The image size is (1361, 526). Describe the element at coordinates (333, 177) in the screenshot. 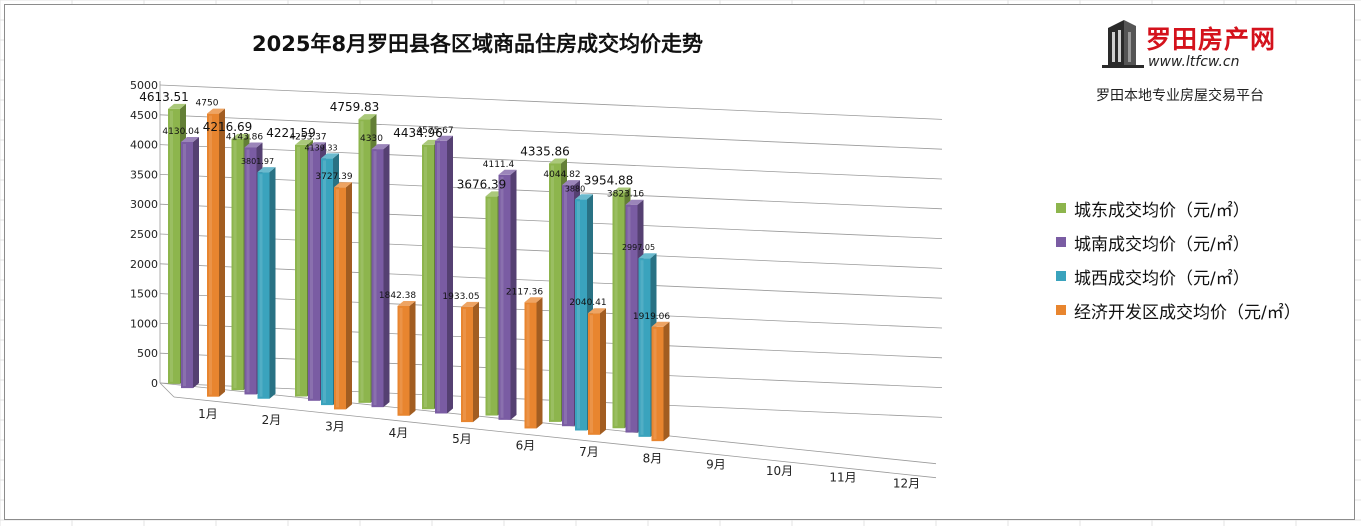

I see `data-label: 3727.39` at that location.